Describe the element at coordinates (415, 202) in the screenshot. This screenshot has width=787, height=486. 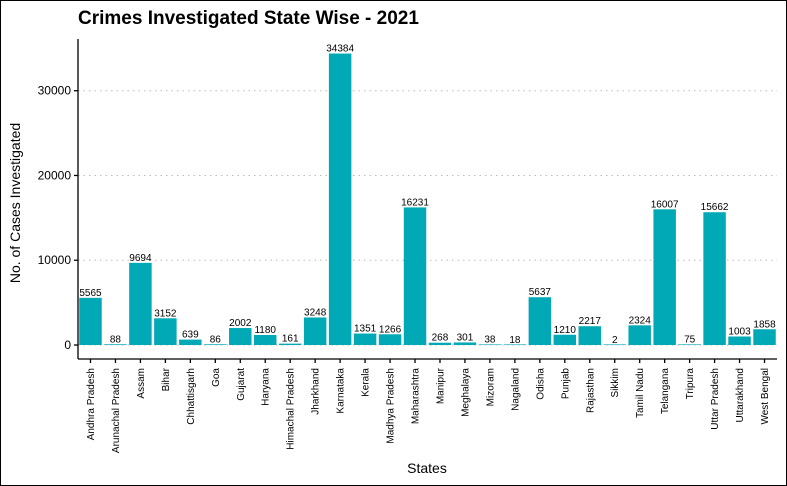
I see `data-label: 16231` at that location.